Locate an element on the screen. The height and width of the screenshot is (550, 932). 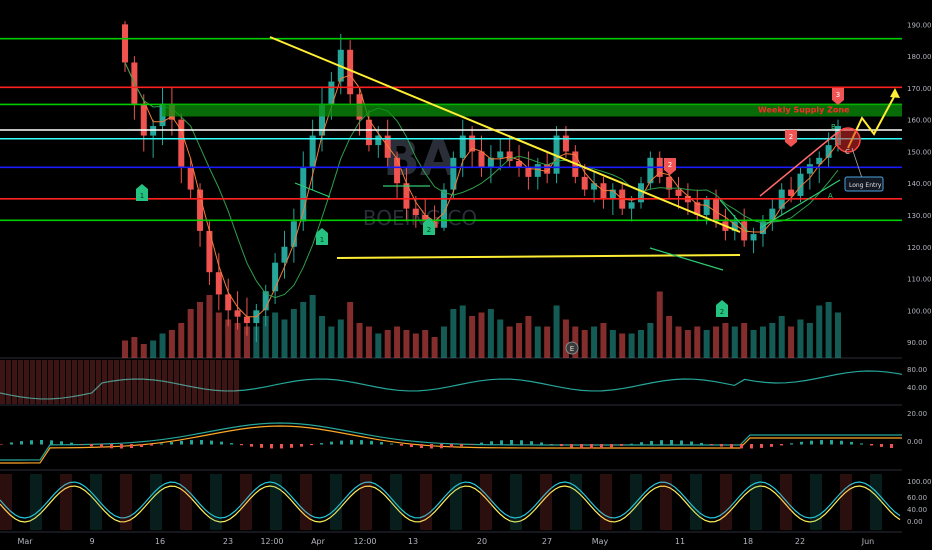
indicator-tick-label: 20.00 is located at coordinates (917, 414).